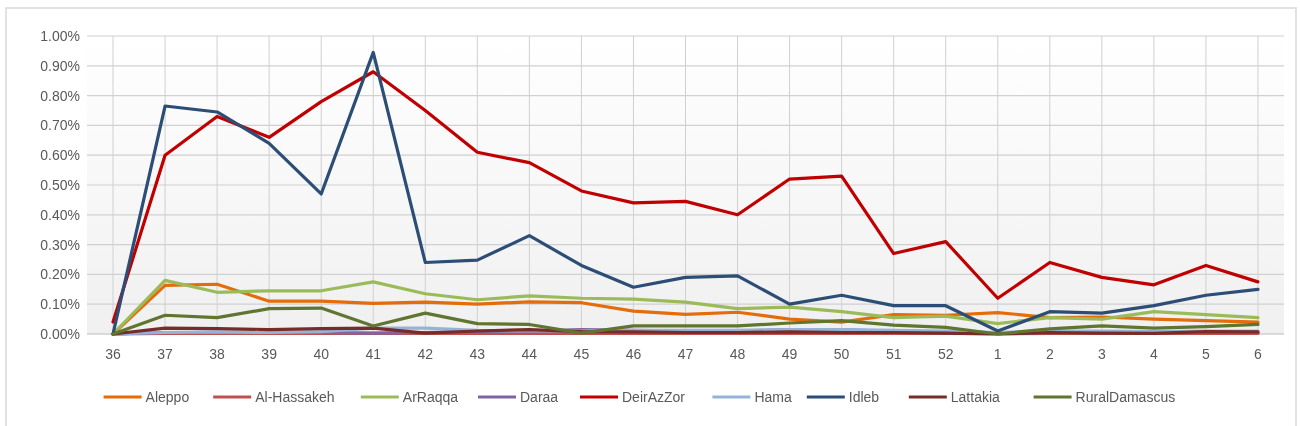 Image resolution: width=1300 pixels, height=426 pixels. What do you see at coordinates (60, 214) in the screenshot?
I see `y-tick-label: 0.40%` at bounding box center [60, 214].